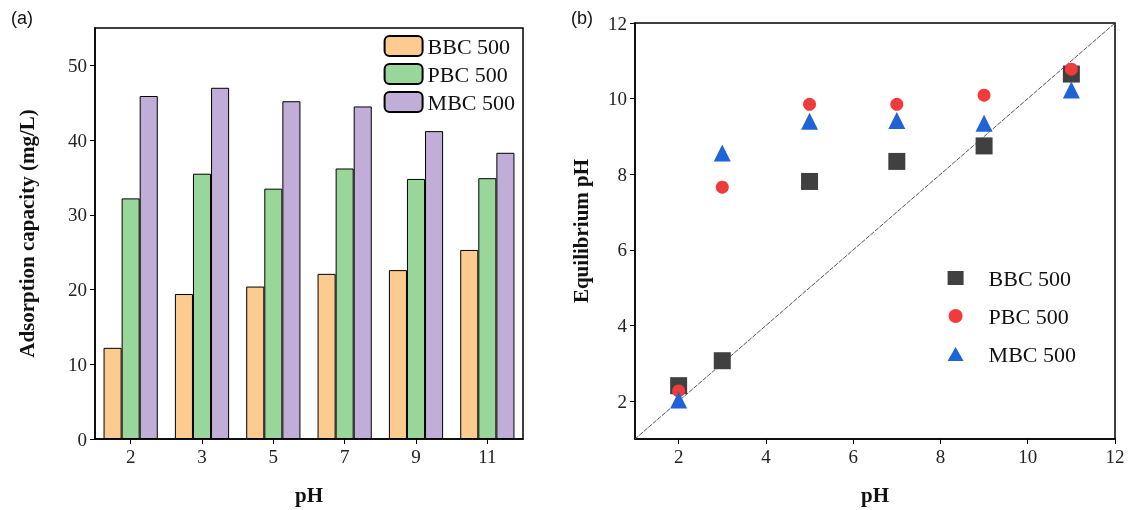 Image resolution: width=1131 pixels, height=510 pixels. What do you see at coordinates (82, 439) in the screenshot?
I see `y-tick-label: 0` at bounding box center [82, 439].